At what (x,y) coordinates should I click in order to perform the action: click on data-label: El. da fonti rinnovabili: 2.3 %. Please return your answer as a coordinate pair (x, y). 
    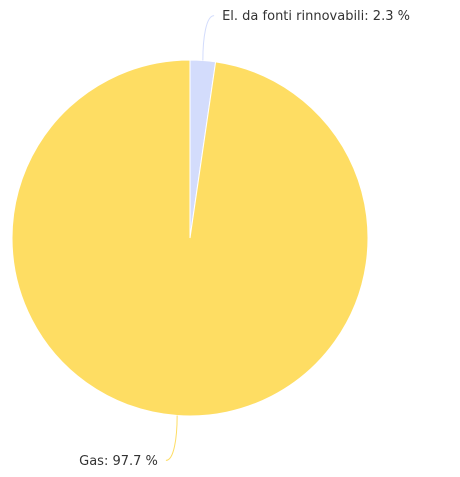
    Looking at the image, I should click on (316, 16).